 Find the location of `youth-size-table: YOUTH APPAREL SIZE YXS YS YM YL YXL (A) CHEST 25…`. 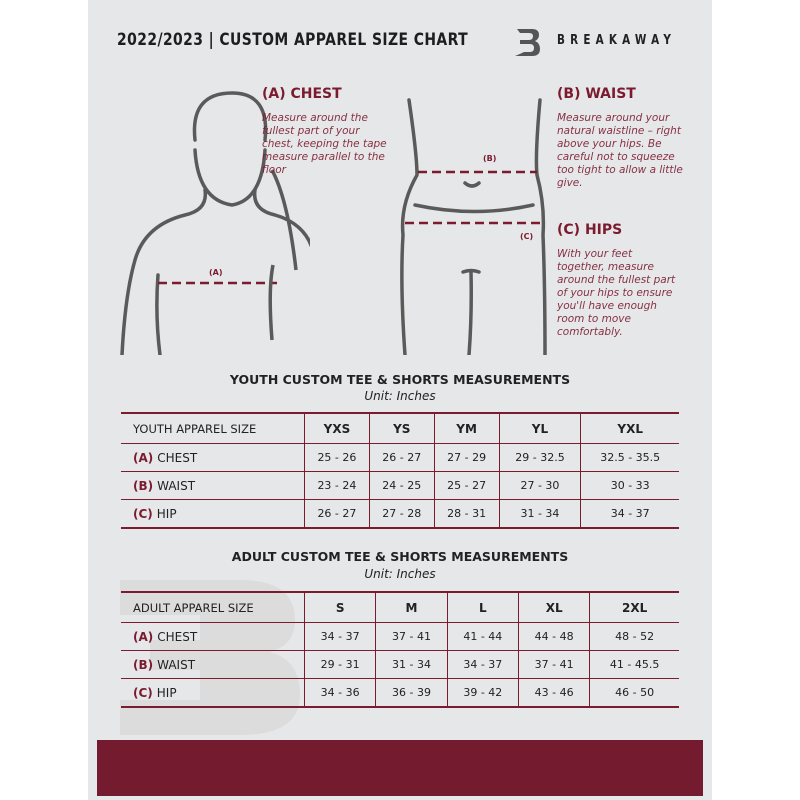

youth-size-table: YOUTH APPAREL SIZE YXS YS YM YL YXL (A) CHEST 25… is located at coordinates (400, 470).